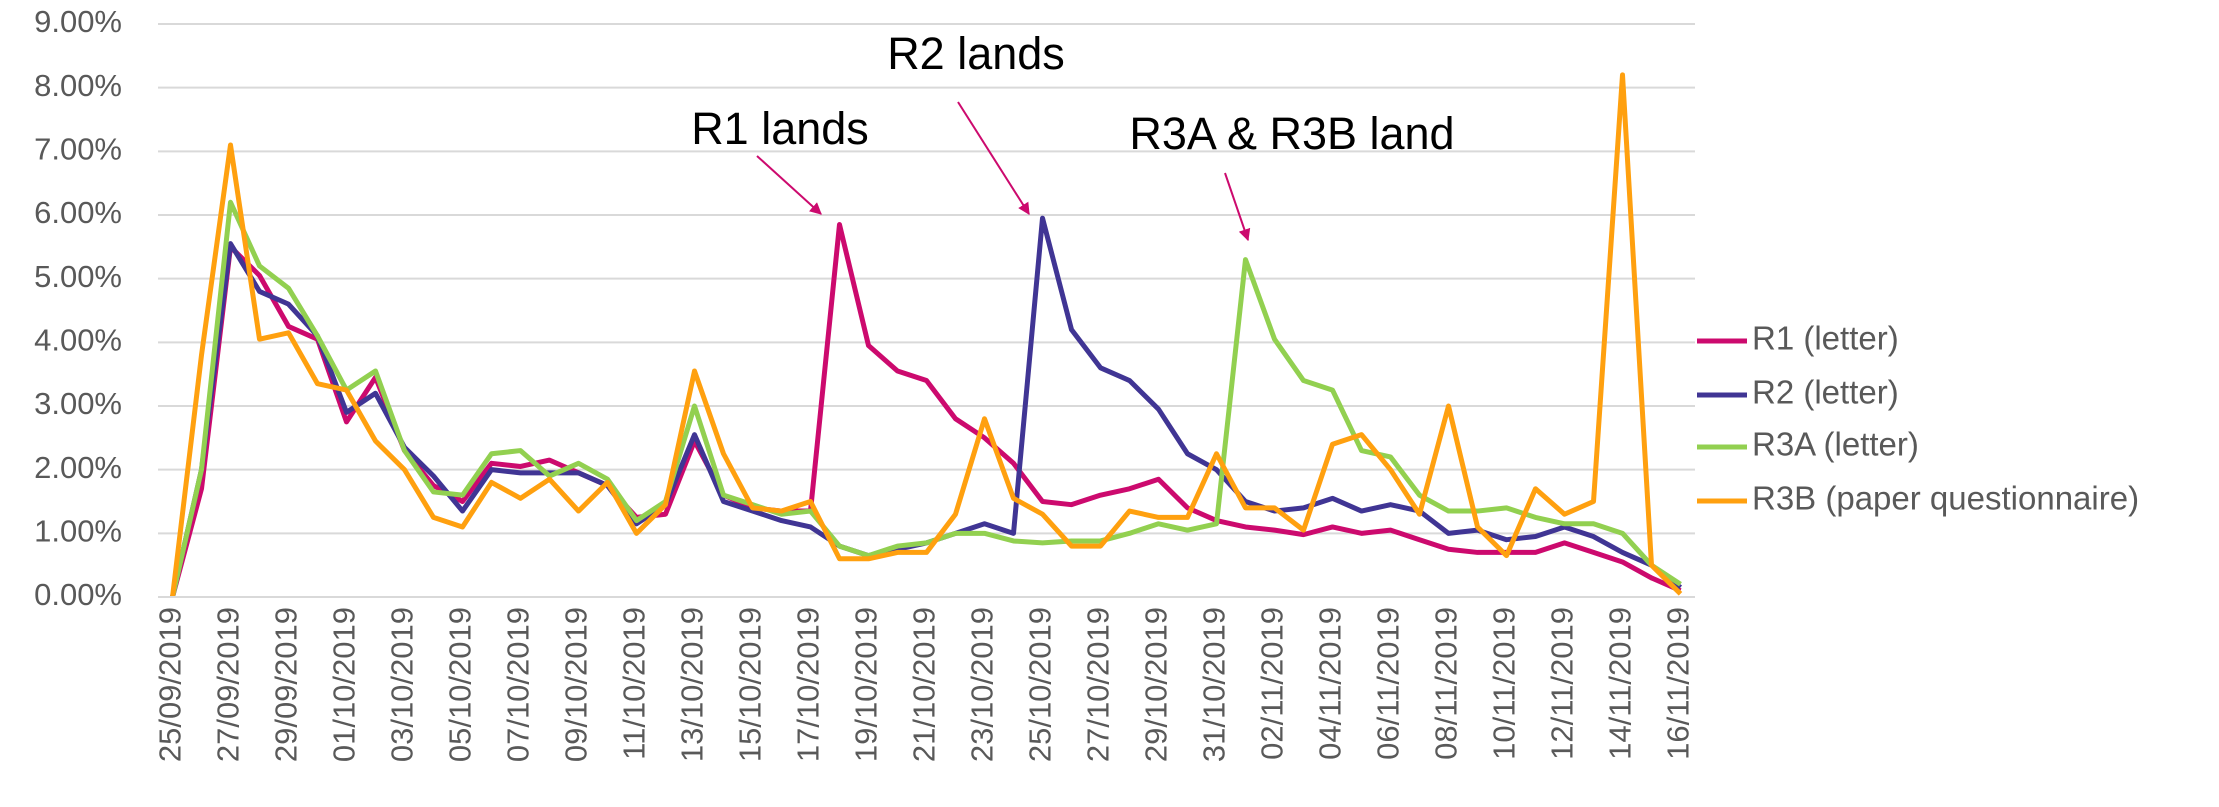 This screenshot has width=2219, height=807. I want to click on y-tick-label: 1.00%, so click(78, 531).